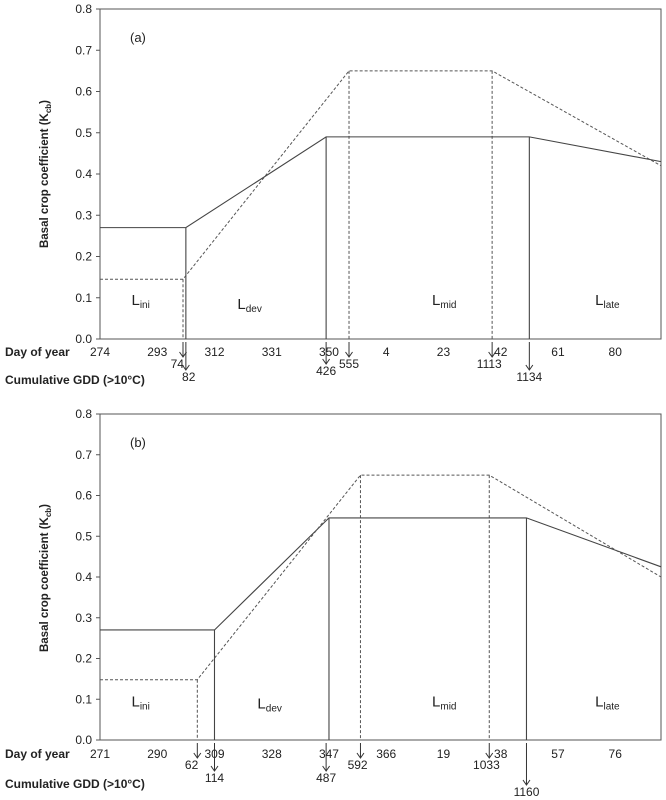 The image size is (666, 800). Describe the element at coordinates (329, 352) in the screenshot. I see `x-tick-label: 350` at that location.